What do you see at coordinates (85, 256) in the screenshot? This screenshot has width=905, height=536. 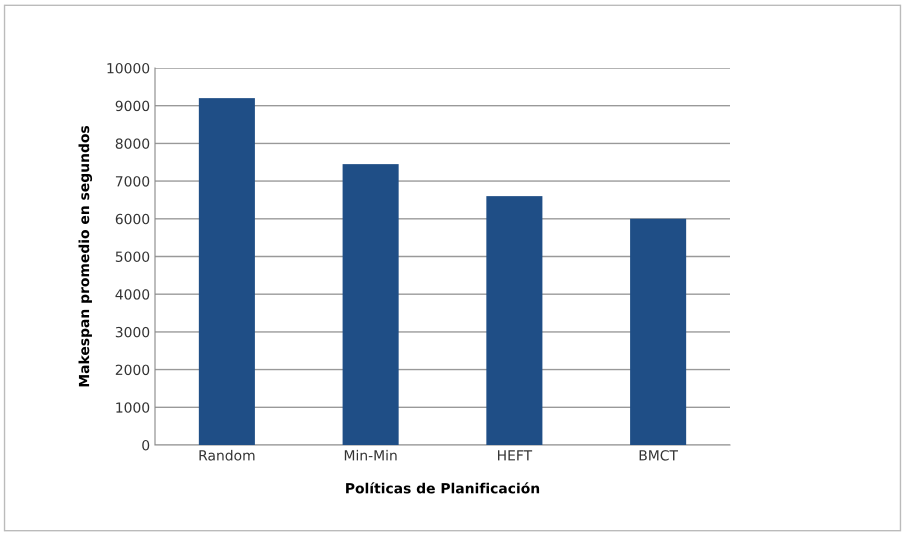 I see `y-axis-title: Makespan promedio en segundos` at bounding box center [85, 256].